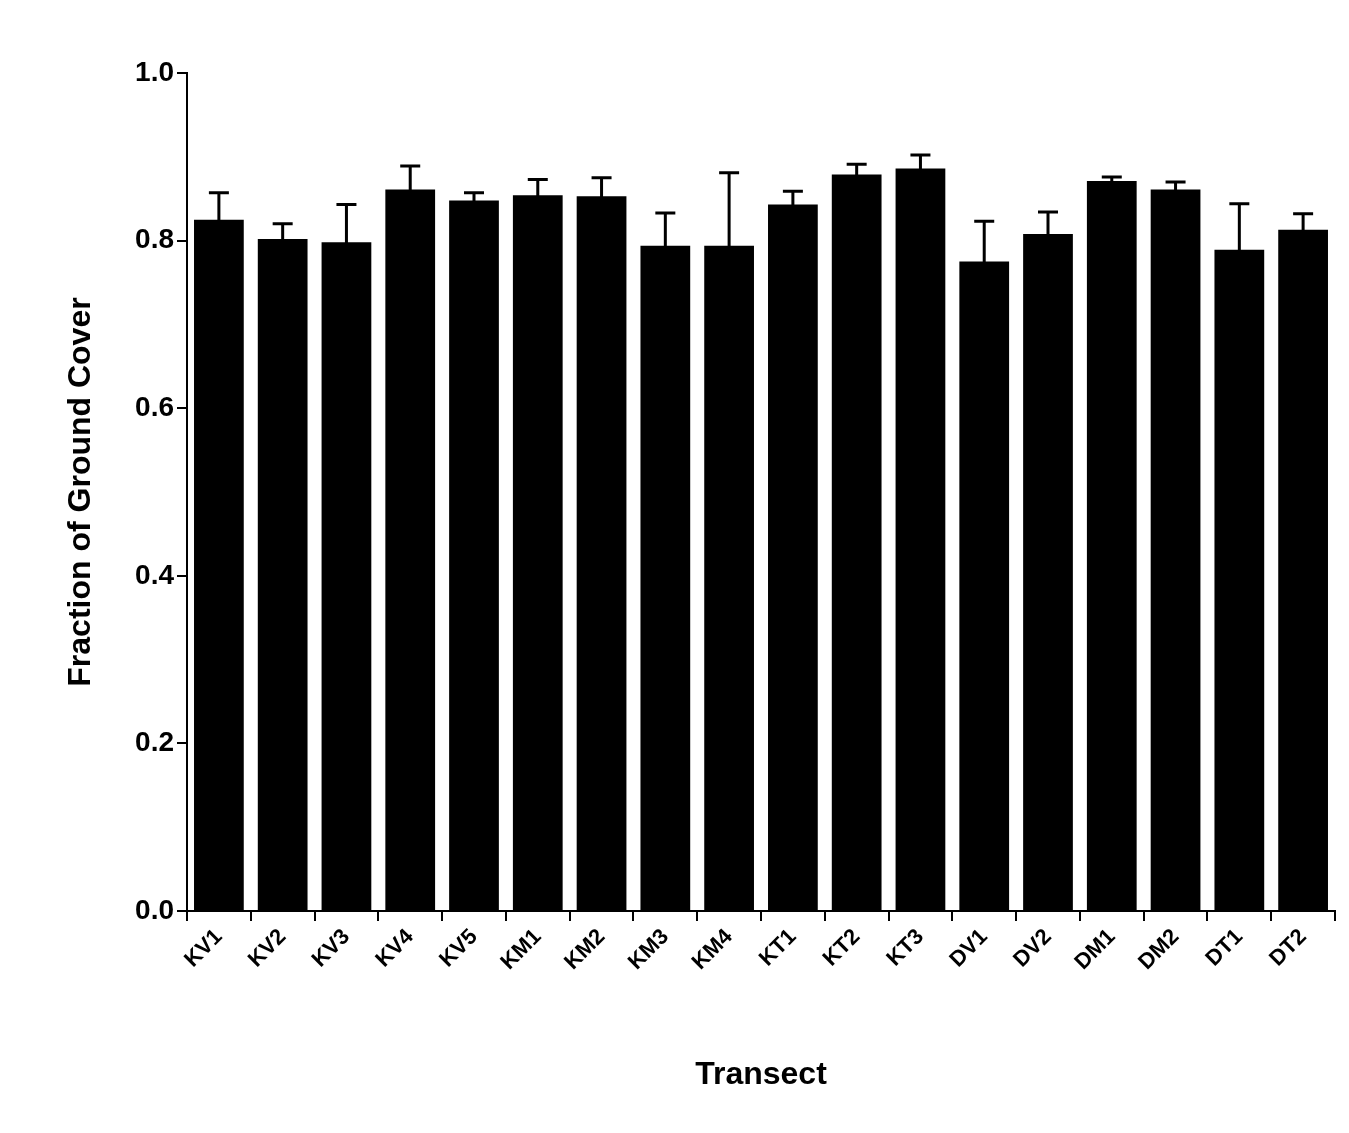  Describe the element at coordinates (777, 947) in the screenshot. I see `x-tick-label: KT1` at that location.